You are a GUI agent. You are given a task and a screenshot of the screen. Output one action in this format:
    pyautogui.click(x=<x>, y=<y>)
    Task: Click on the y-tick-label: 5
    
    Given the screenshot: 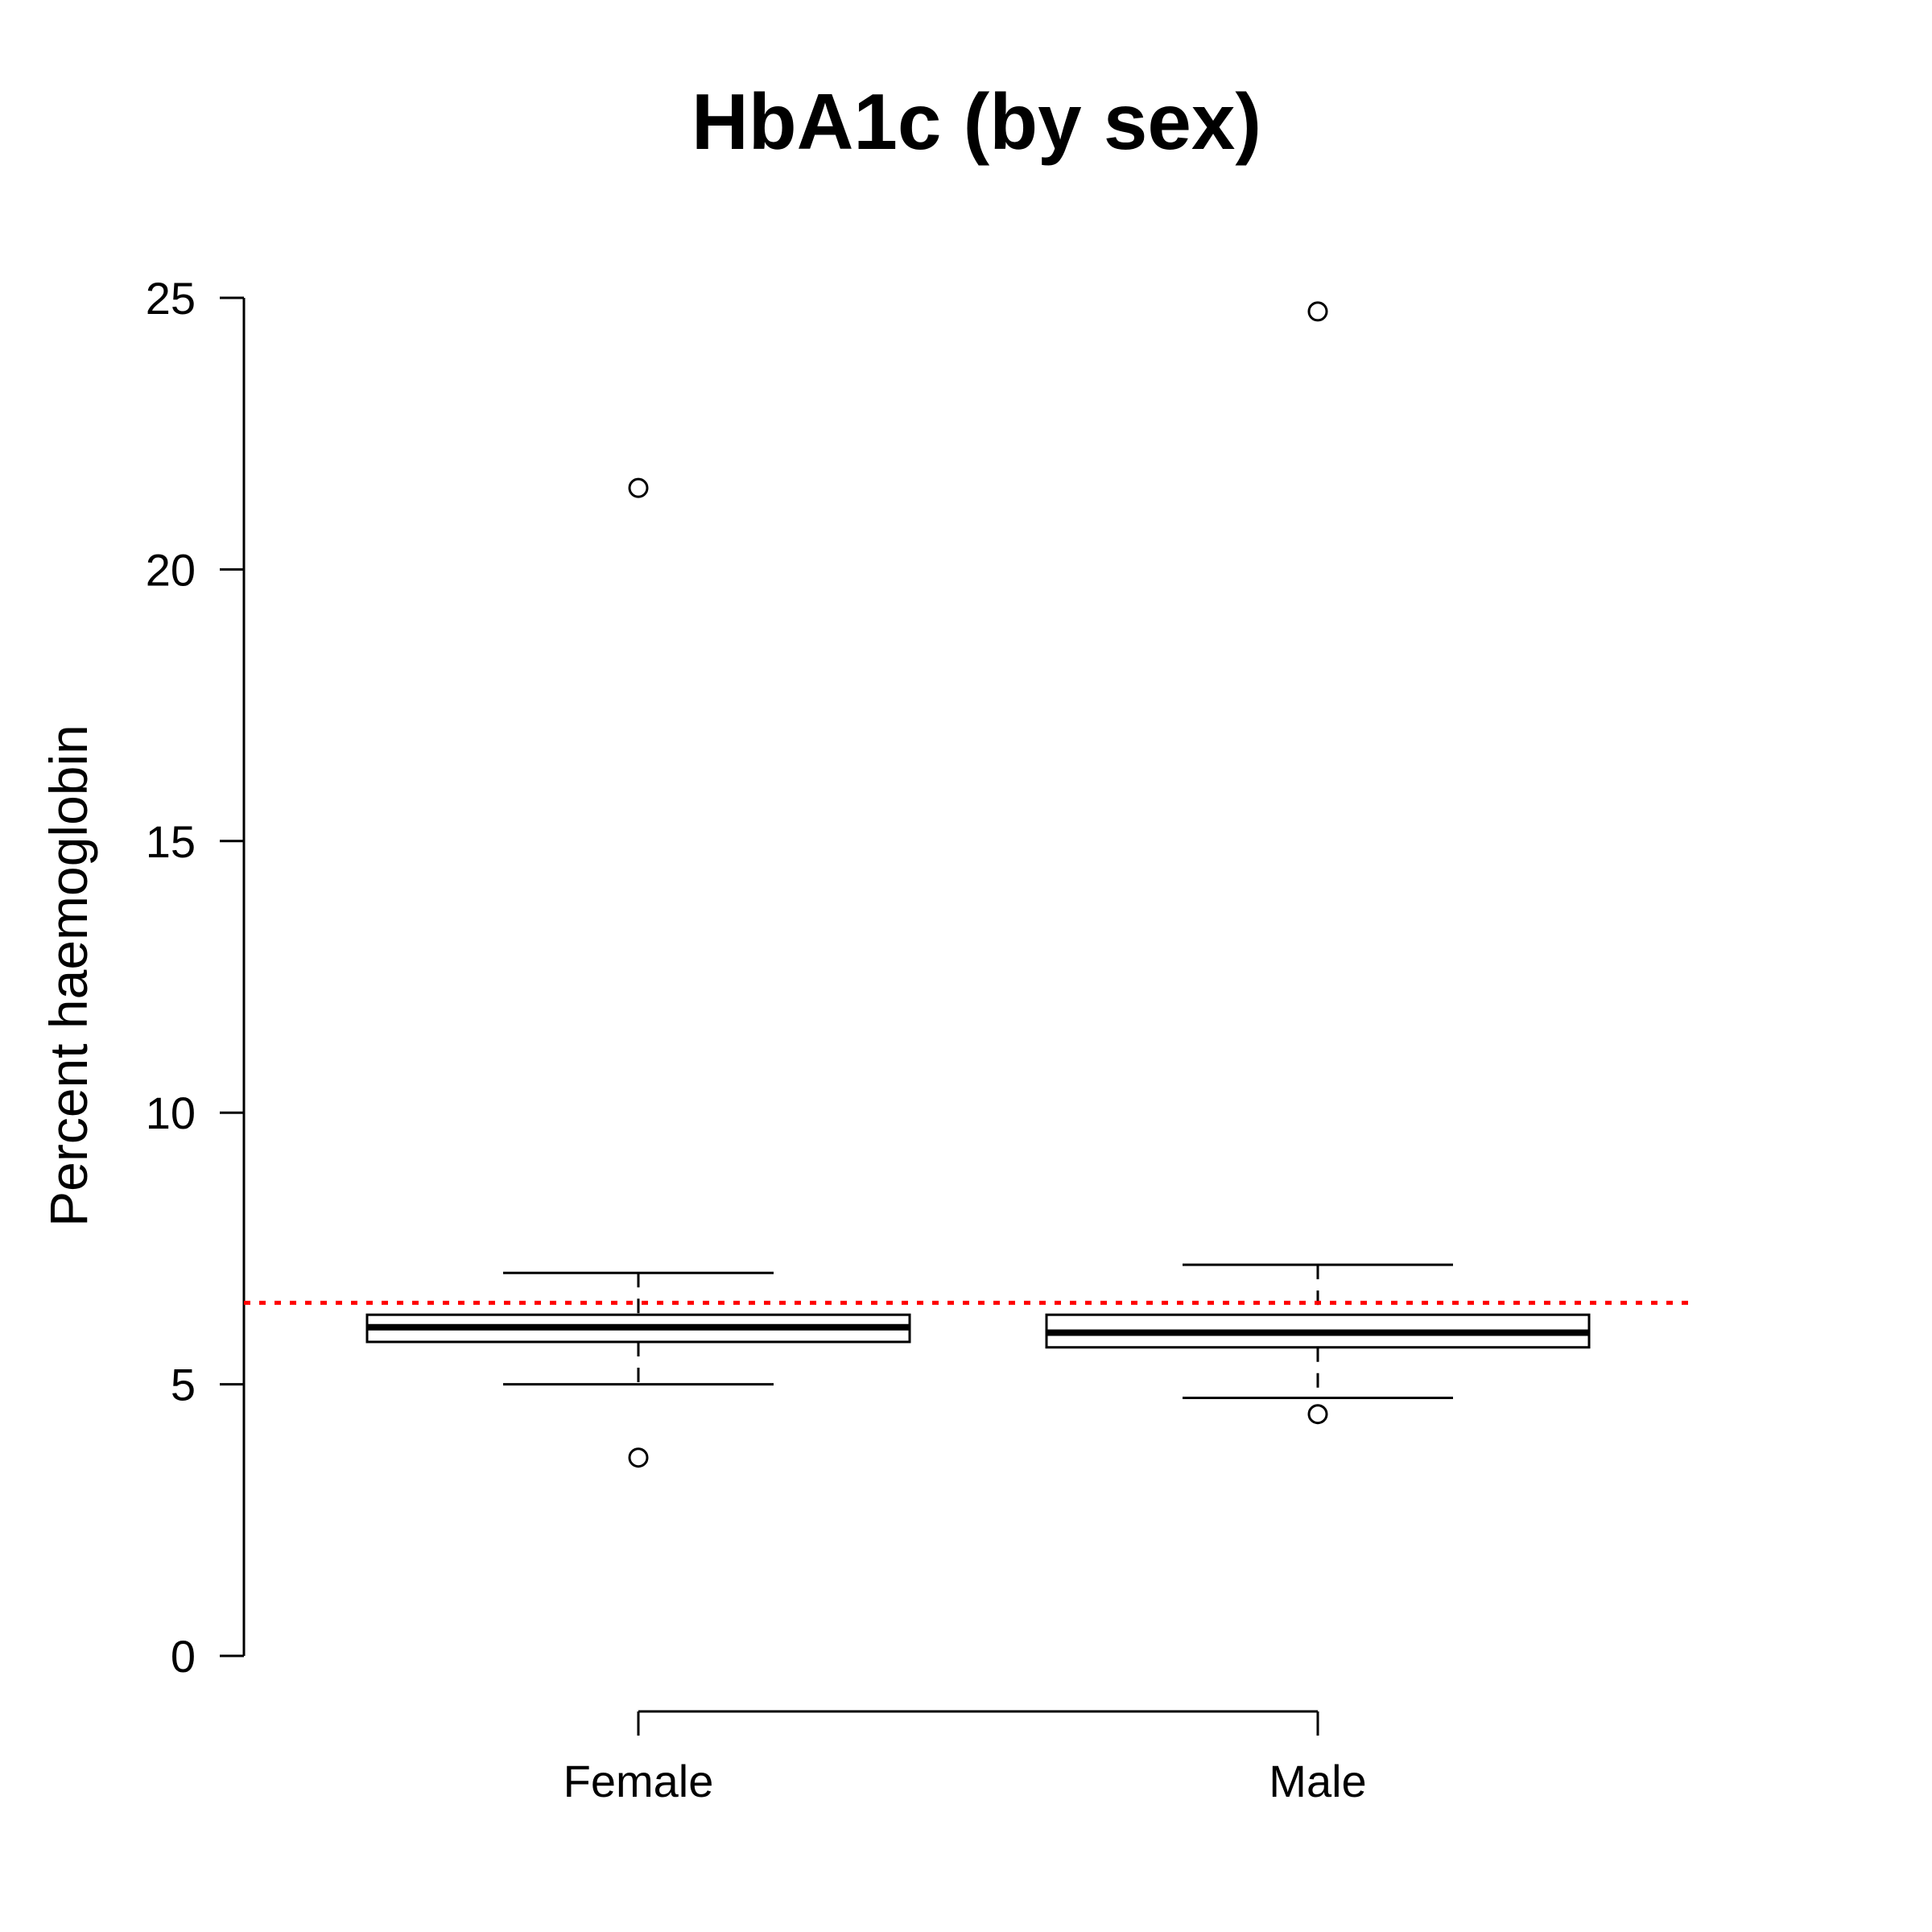 What is the action you would take?
    pyautogui.click(x=183, y=1385)
    